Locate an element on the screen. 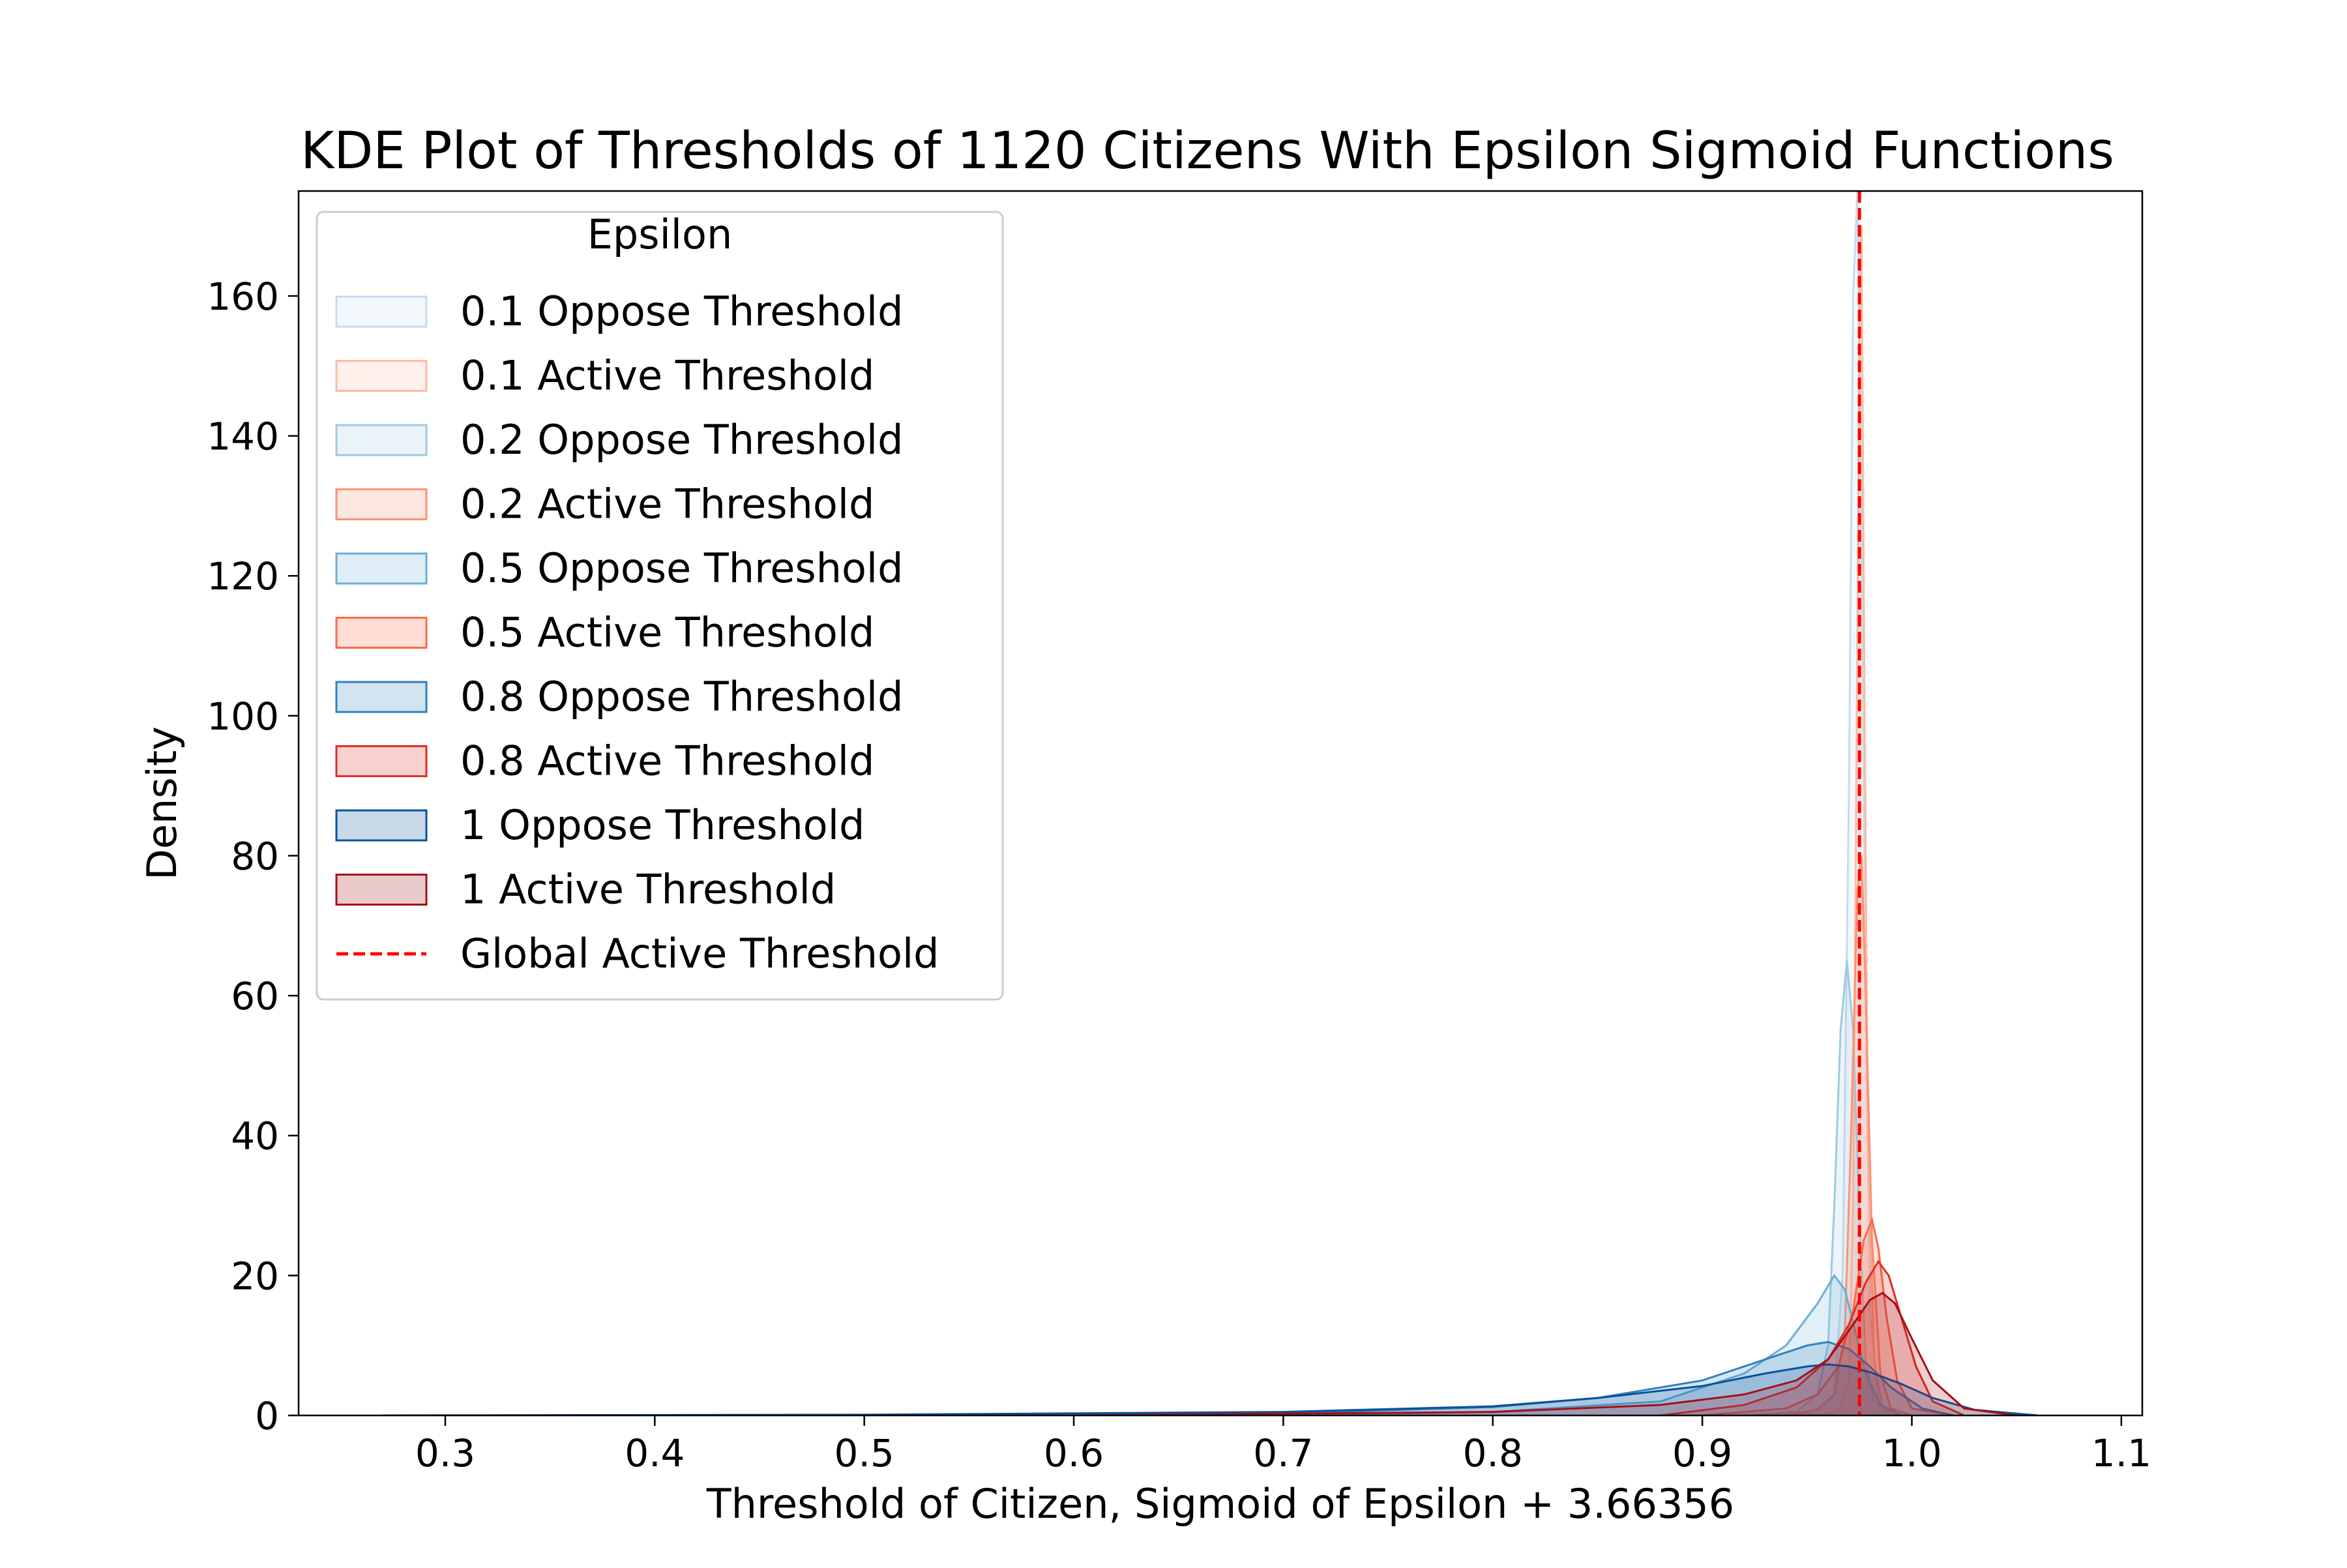  y-tick-label: 140 is located at coordinates (243, 437).